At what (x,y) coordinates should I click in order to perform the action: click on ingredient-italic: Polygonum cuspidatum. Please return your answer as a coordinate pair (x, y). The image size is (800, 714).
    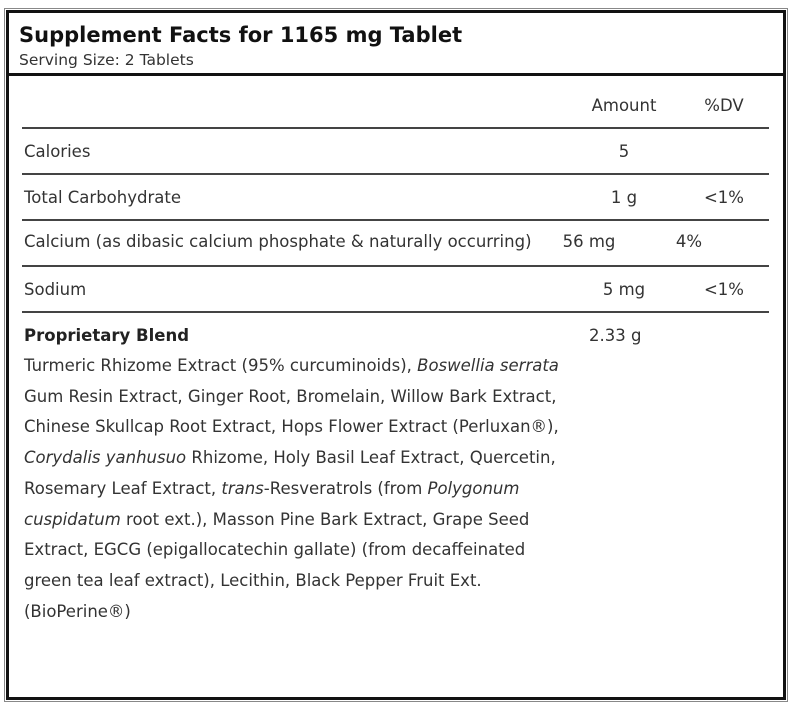
    Looking at the image, I should click on (272, 503).